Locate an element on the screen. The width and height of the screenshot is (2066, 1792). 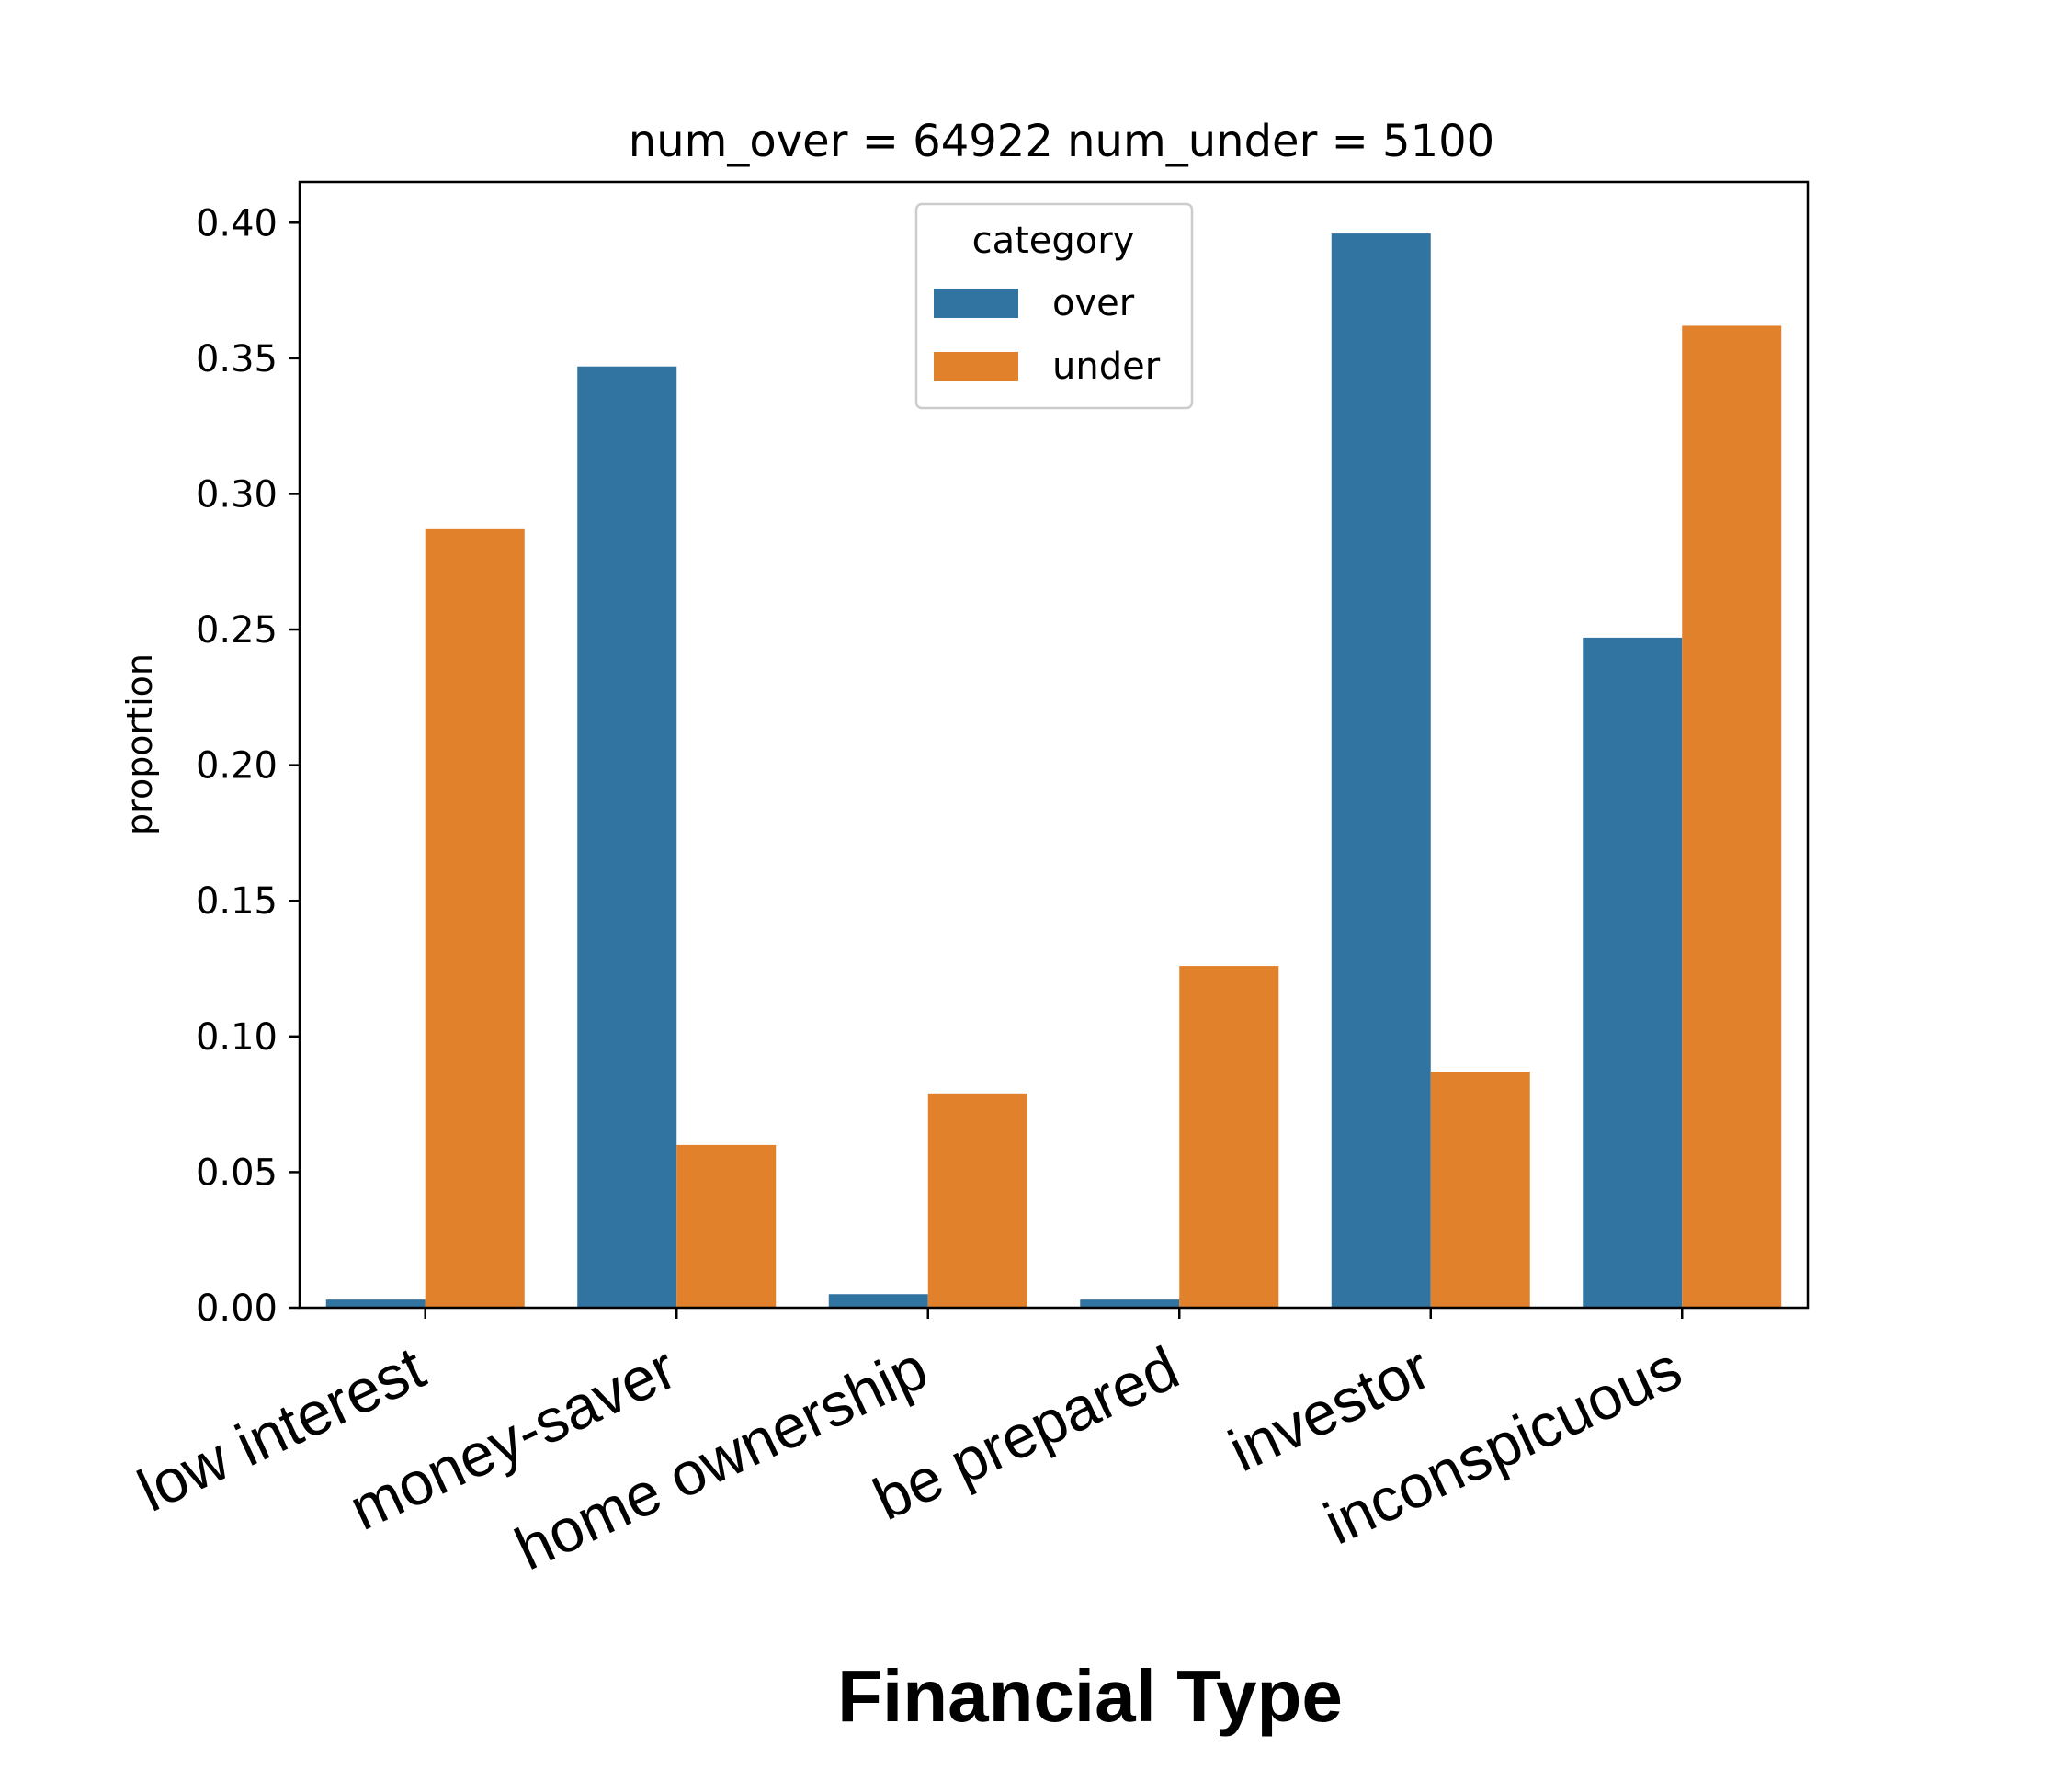
chart-title: num_over = 64922 num_under = 5100 is located at coordinates (1061, 141).